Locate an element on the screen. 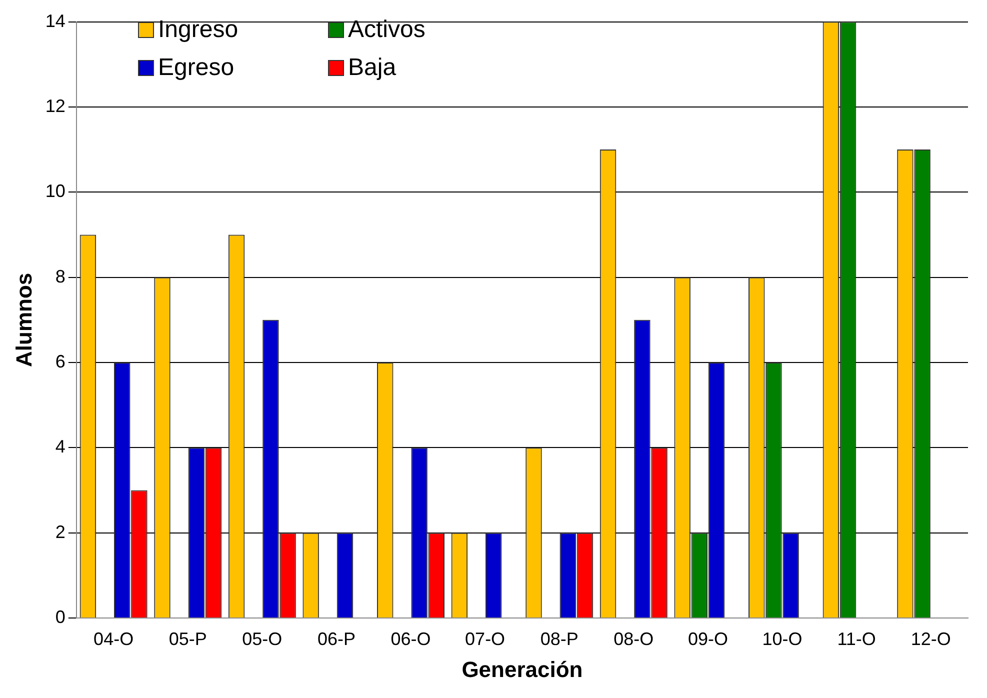  x-tick-label: 10-O is located at coordinates (782, 638).